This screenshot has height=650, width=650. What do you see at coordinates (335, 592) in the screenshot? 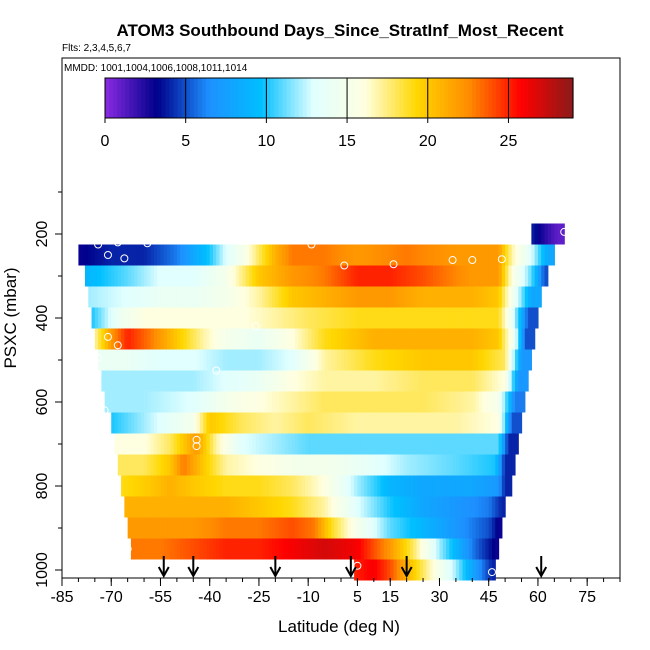
I see `x-axis: -85 -70 -55 -40 -25 -10 5 15 30 45 60 75` at bounding box center [335, 592].